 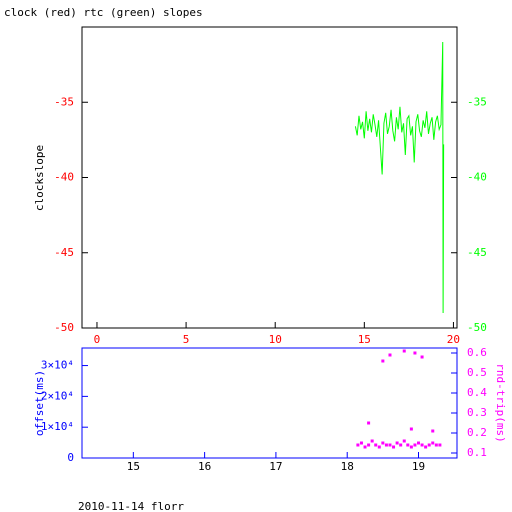 I want to click on y-tick-label: -50, so click(x=64, y=327).